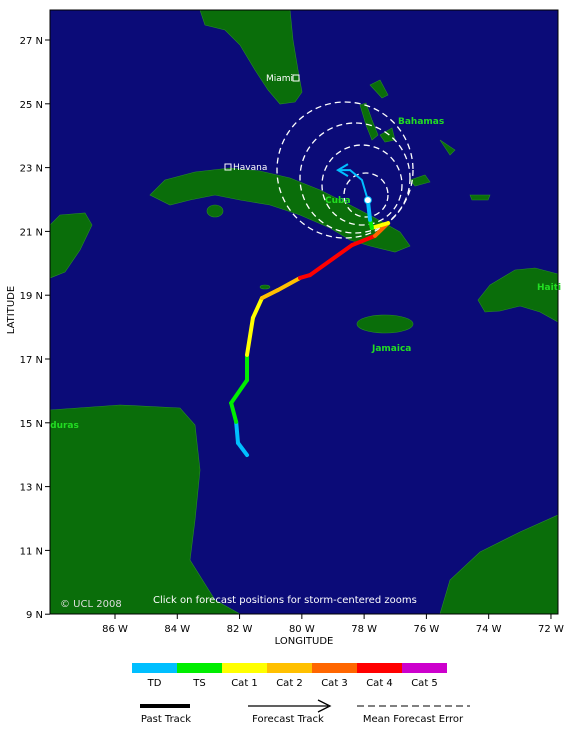 The width and height of the screenshot is (580, 738). What do you see at coordinates (31, 488) in the screenshot?
I see `y-tick-label: 13 N` at bounding box center [31, 488].